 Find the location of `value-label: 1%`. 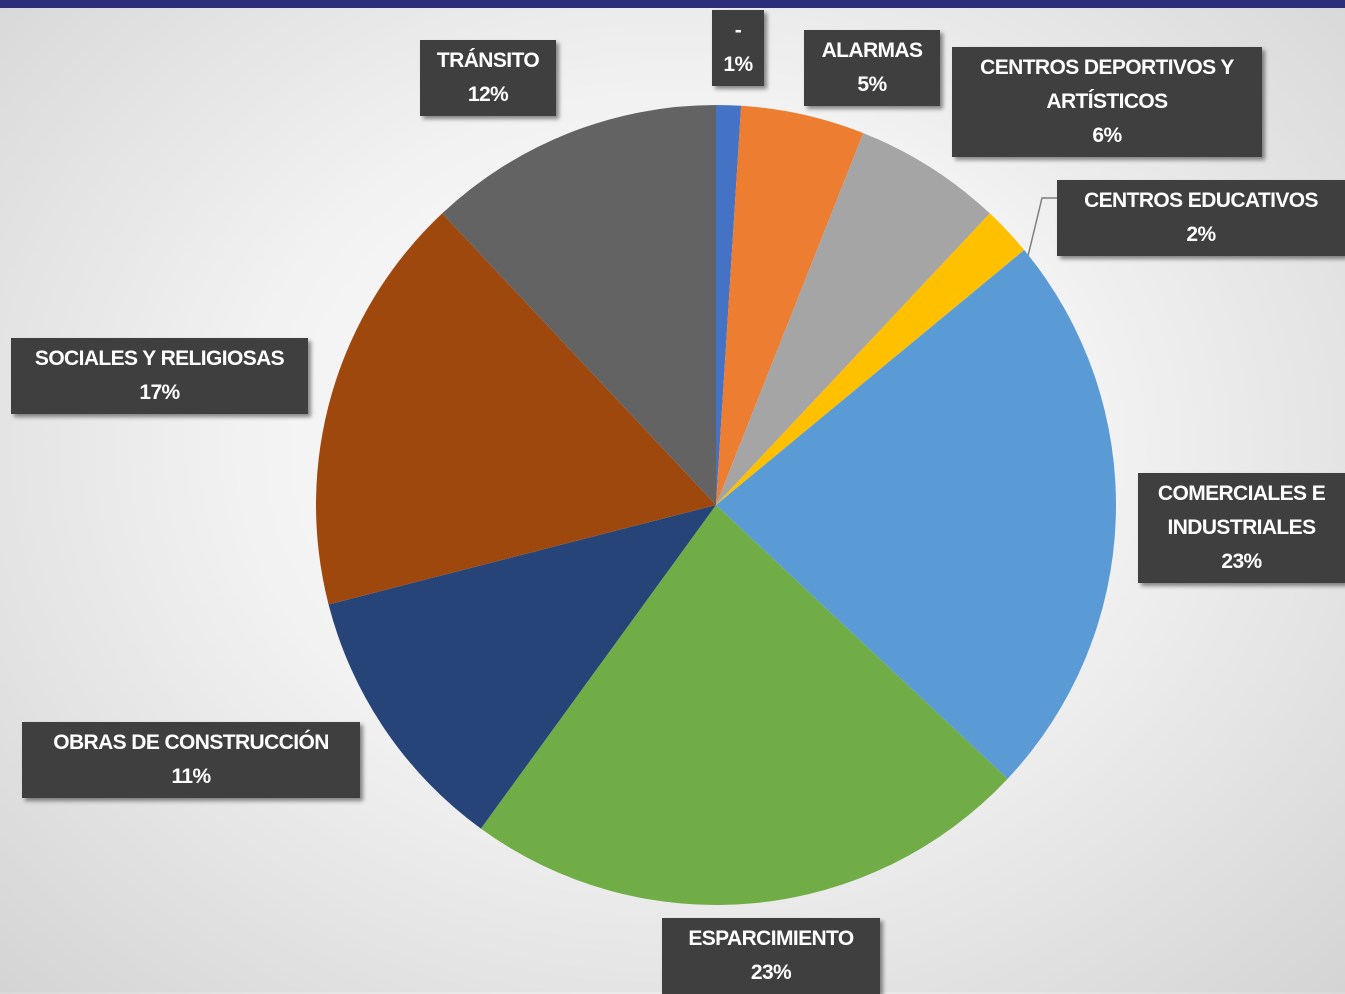

value-label: 1% is located at coordinates (738, 64).